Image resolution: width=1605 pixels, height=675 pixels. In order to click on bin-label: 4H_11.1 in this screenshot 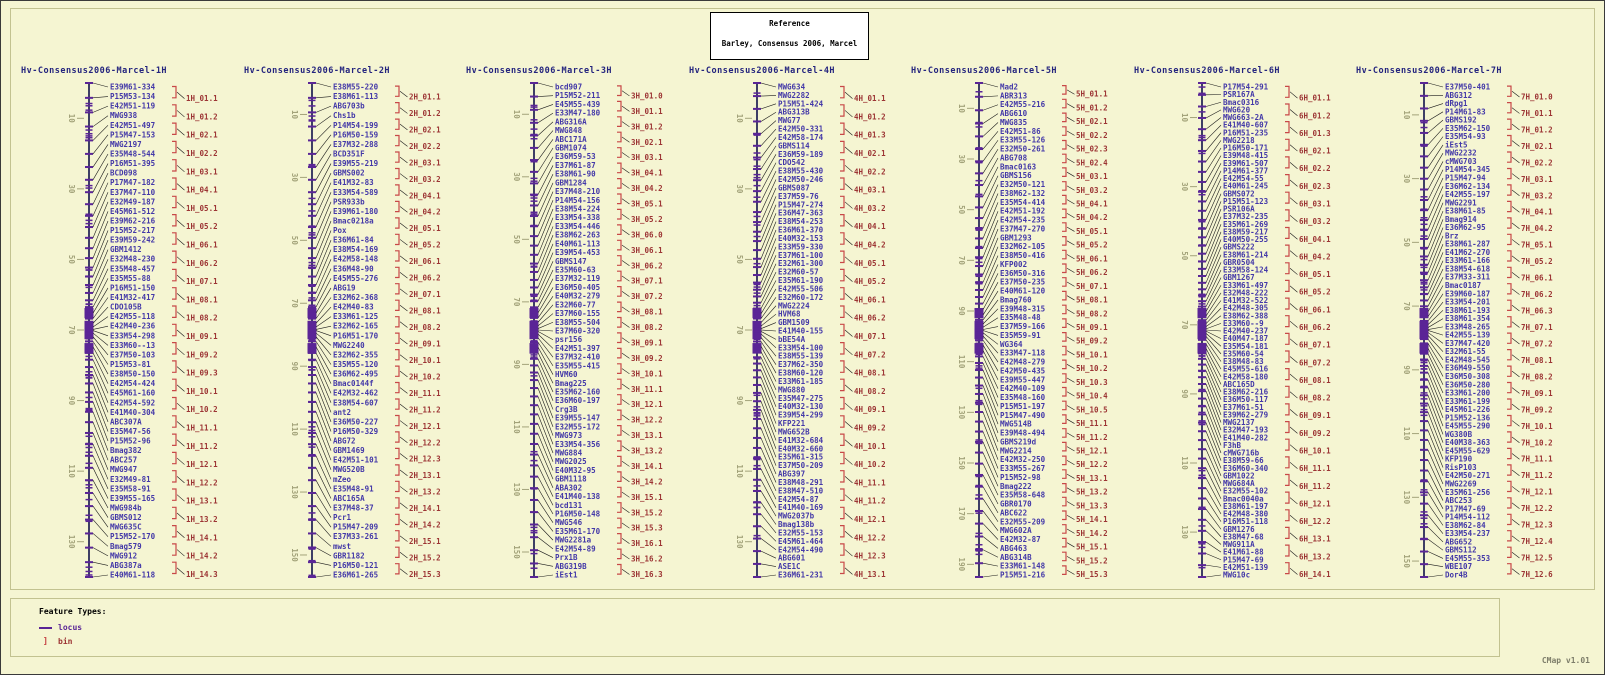, I will do `click(870, 482)`.